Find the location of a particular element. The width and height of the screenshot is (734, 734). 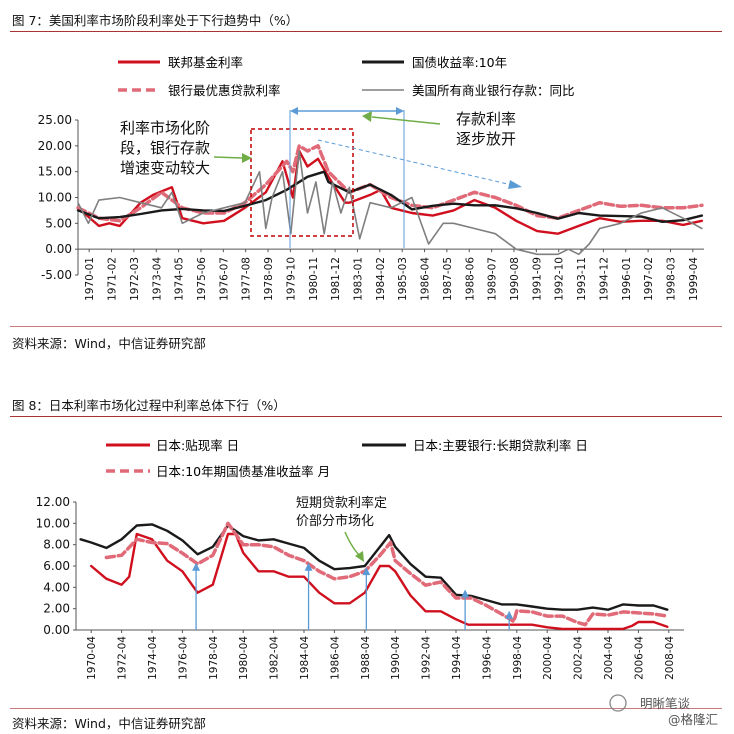

figure7-source: 资料来源：Wind，中信证券研究部 is located at coordinates (109, 343).